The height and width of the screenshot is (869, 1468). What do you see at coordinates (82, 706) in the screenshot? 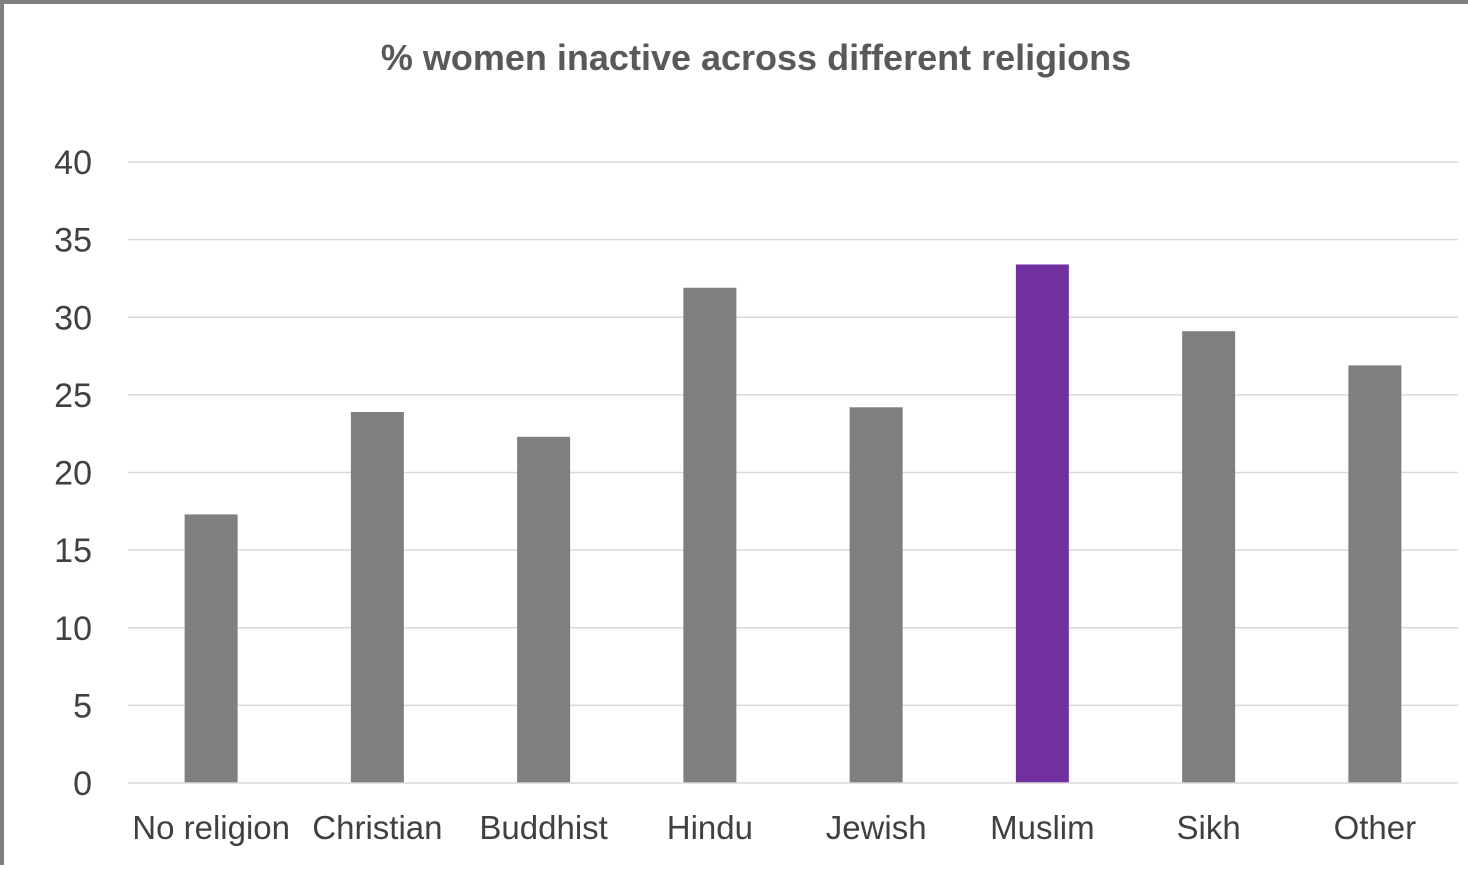
I see `y-tick-label: 5` at bounding box center [82, 706].